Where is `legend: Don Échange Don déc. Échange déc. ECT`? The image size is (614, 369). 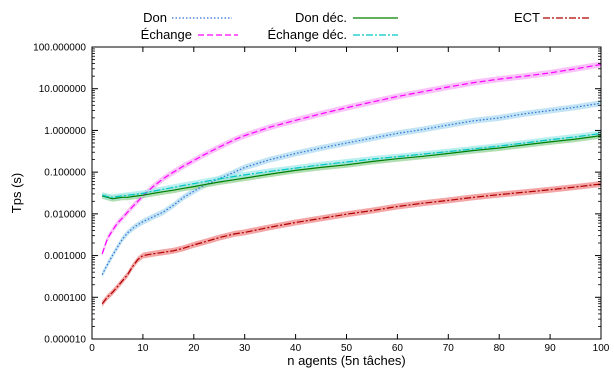 legend: Don Échange Don déc. Échange déc. ECT is located at coordinates (365, 26).